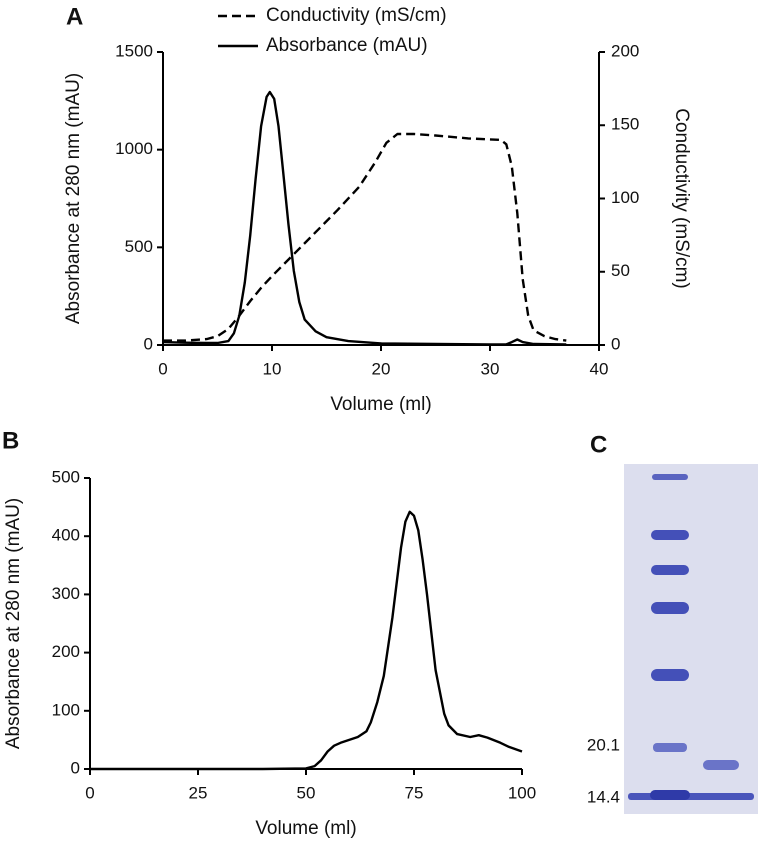 The height and width of the screenshot is (845, 760). Describe the element at coordinates (625, 197) in the screenshot. I see `y2-tick-label: 100` at that location.